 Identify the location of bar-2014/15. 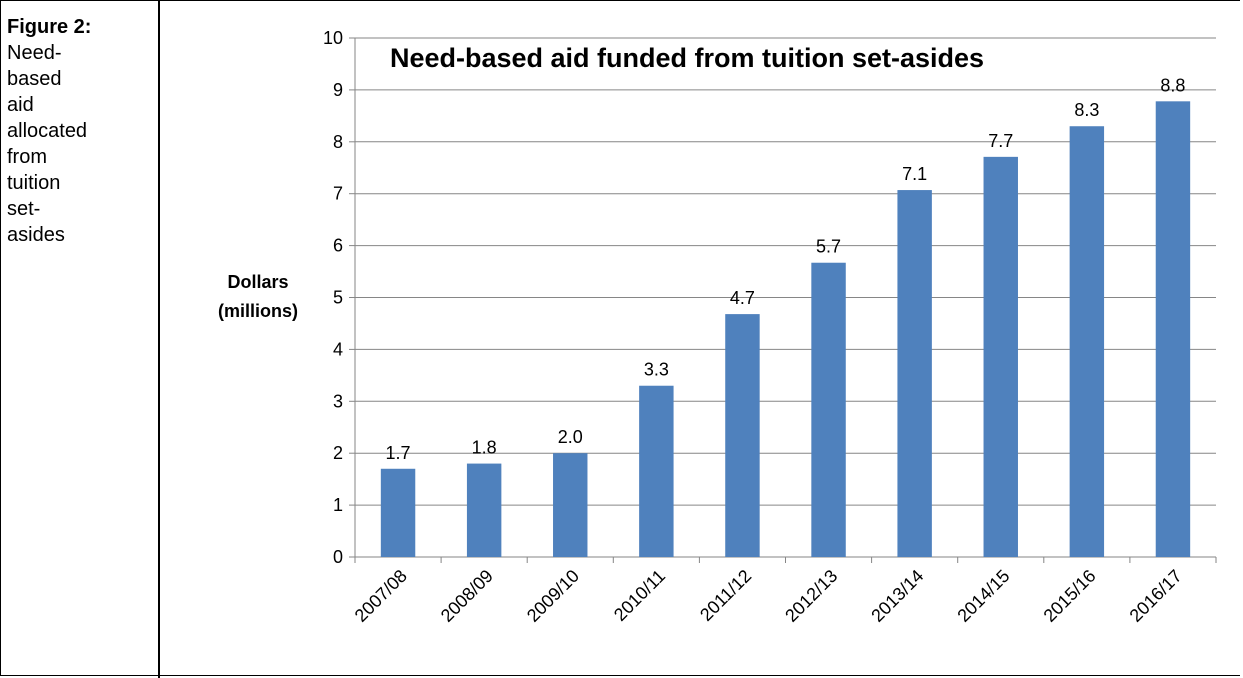
(1000, 356).